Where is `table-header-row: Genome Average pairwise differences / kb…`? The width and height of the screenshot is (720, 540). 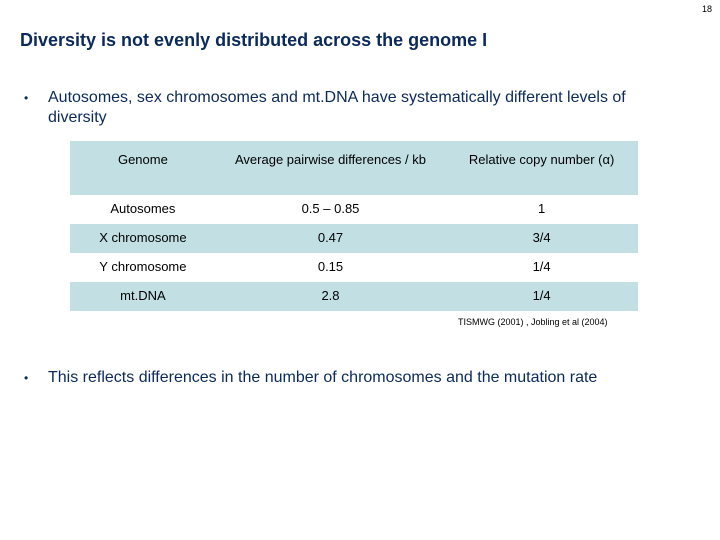
table-header-row: Genome Average pairwise differences / kb… is located at coordinates (354, 168).